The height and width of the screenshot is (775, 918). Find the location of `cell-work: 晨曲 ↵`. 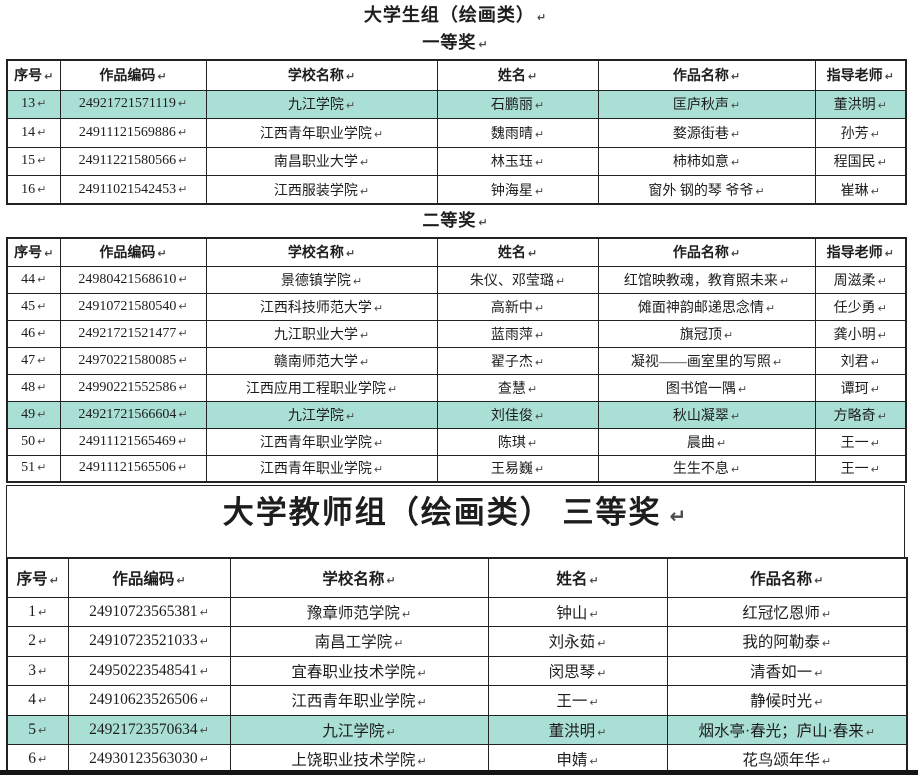

cell-work: 晨曲 ↵ is located at coordinates (706, 441).